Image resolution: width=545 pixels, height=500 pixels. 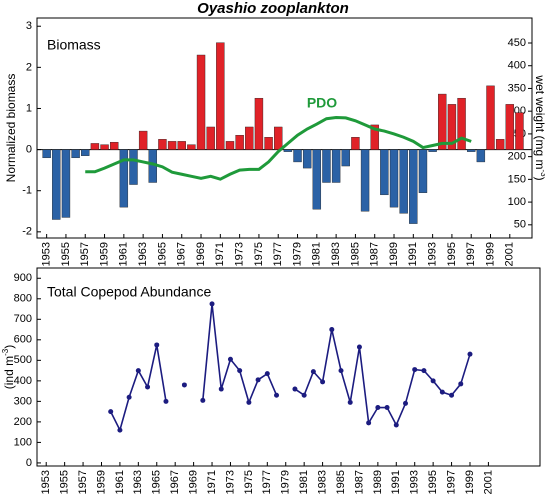 I want to click on x-tick-label: 1965, so click(x=157, y=482).